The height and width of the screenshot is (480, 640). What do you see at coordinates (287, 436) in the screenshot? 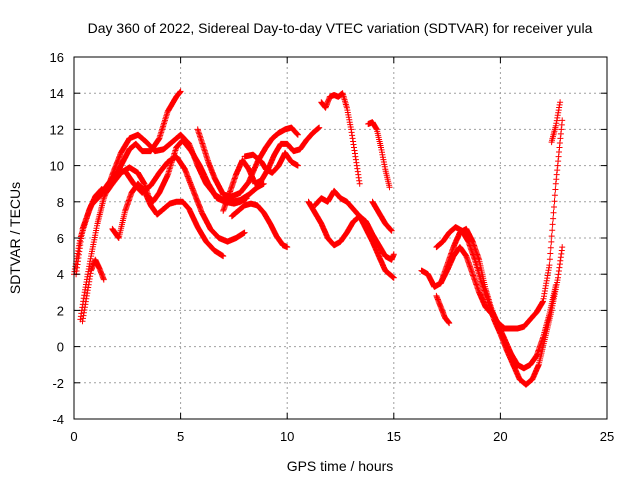
I see `x-tick-label: 10` at bounding box center [287, 436].